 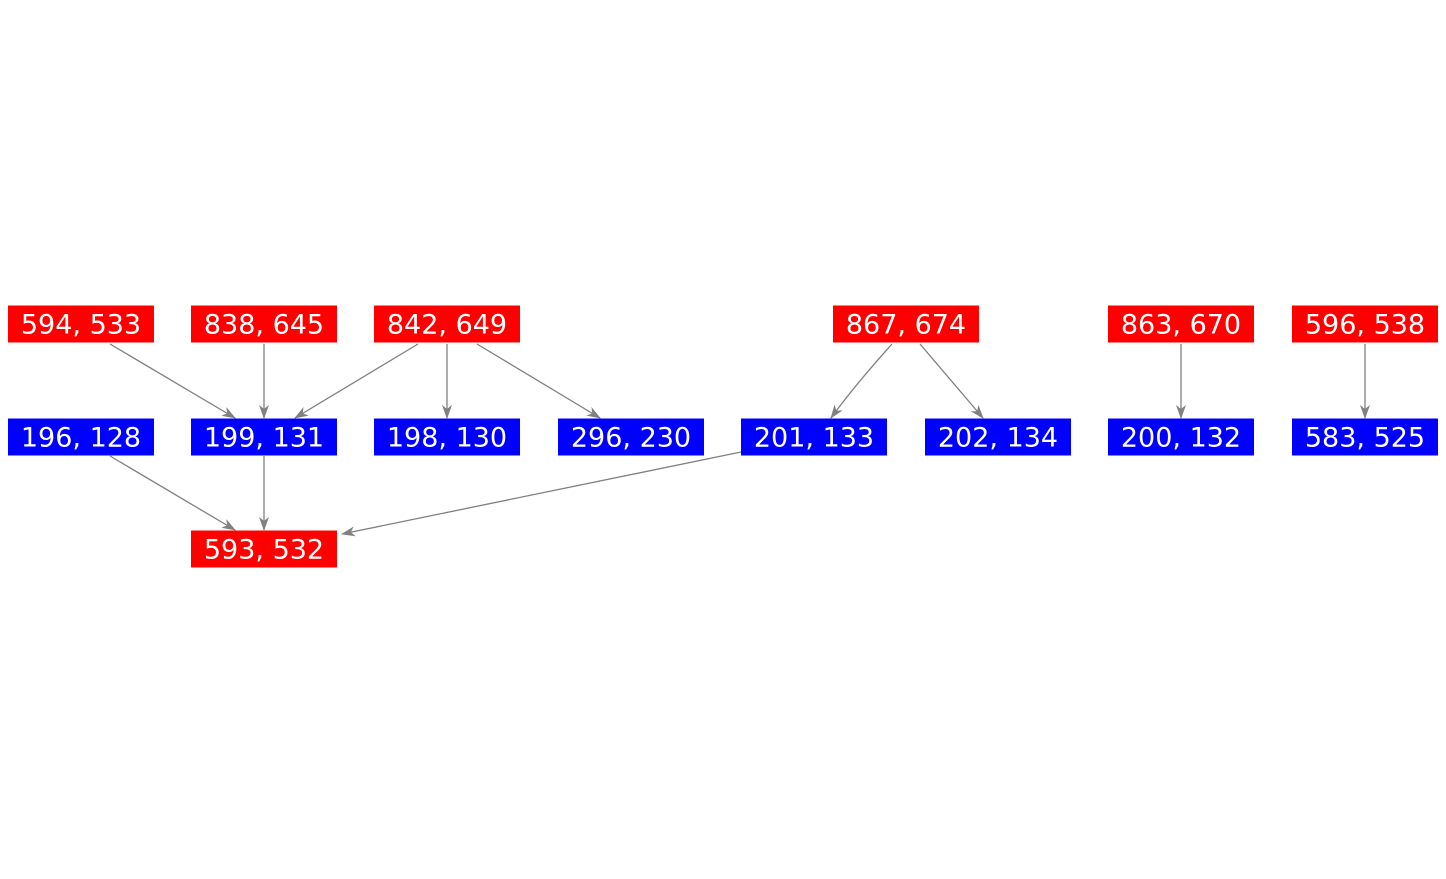 I want to click on node-label: 594, 533, so click(x=81, y=325).